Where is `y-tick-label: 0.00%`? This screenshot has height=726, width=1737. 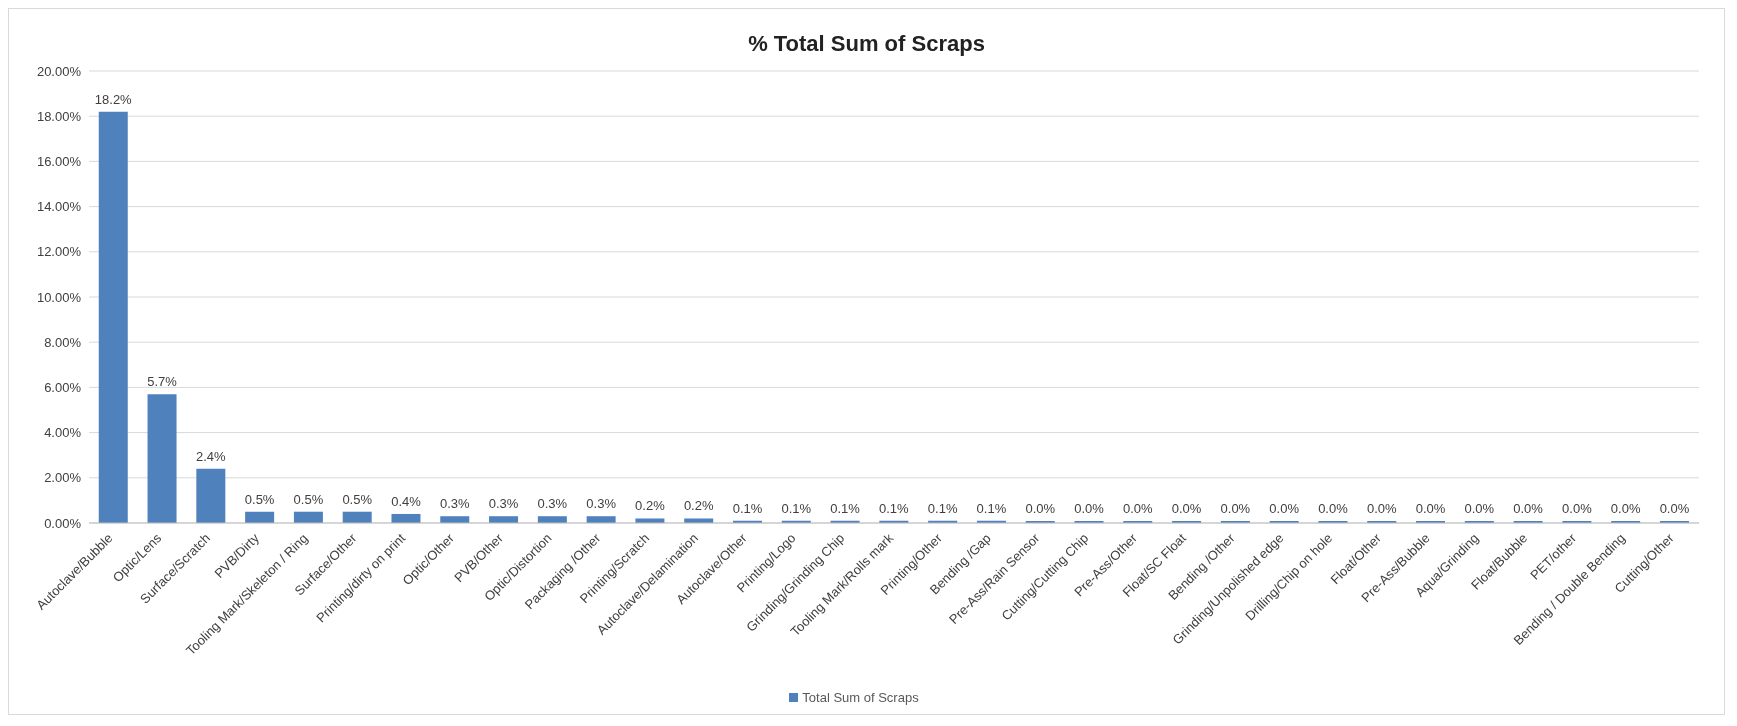 y-tick-label: 0.00% is located at coordinates (63, 523).